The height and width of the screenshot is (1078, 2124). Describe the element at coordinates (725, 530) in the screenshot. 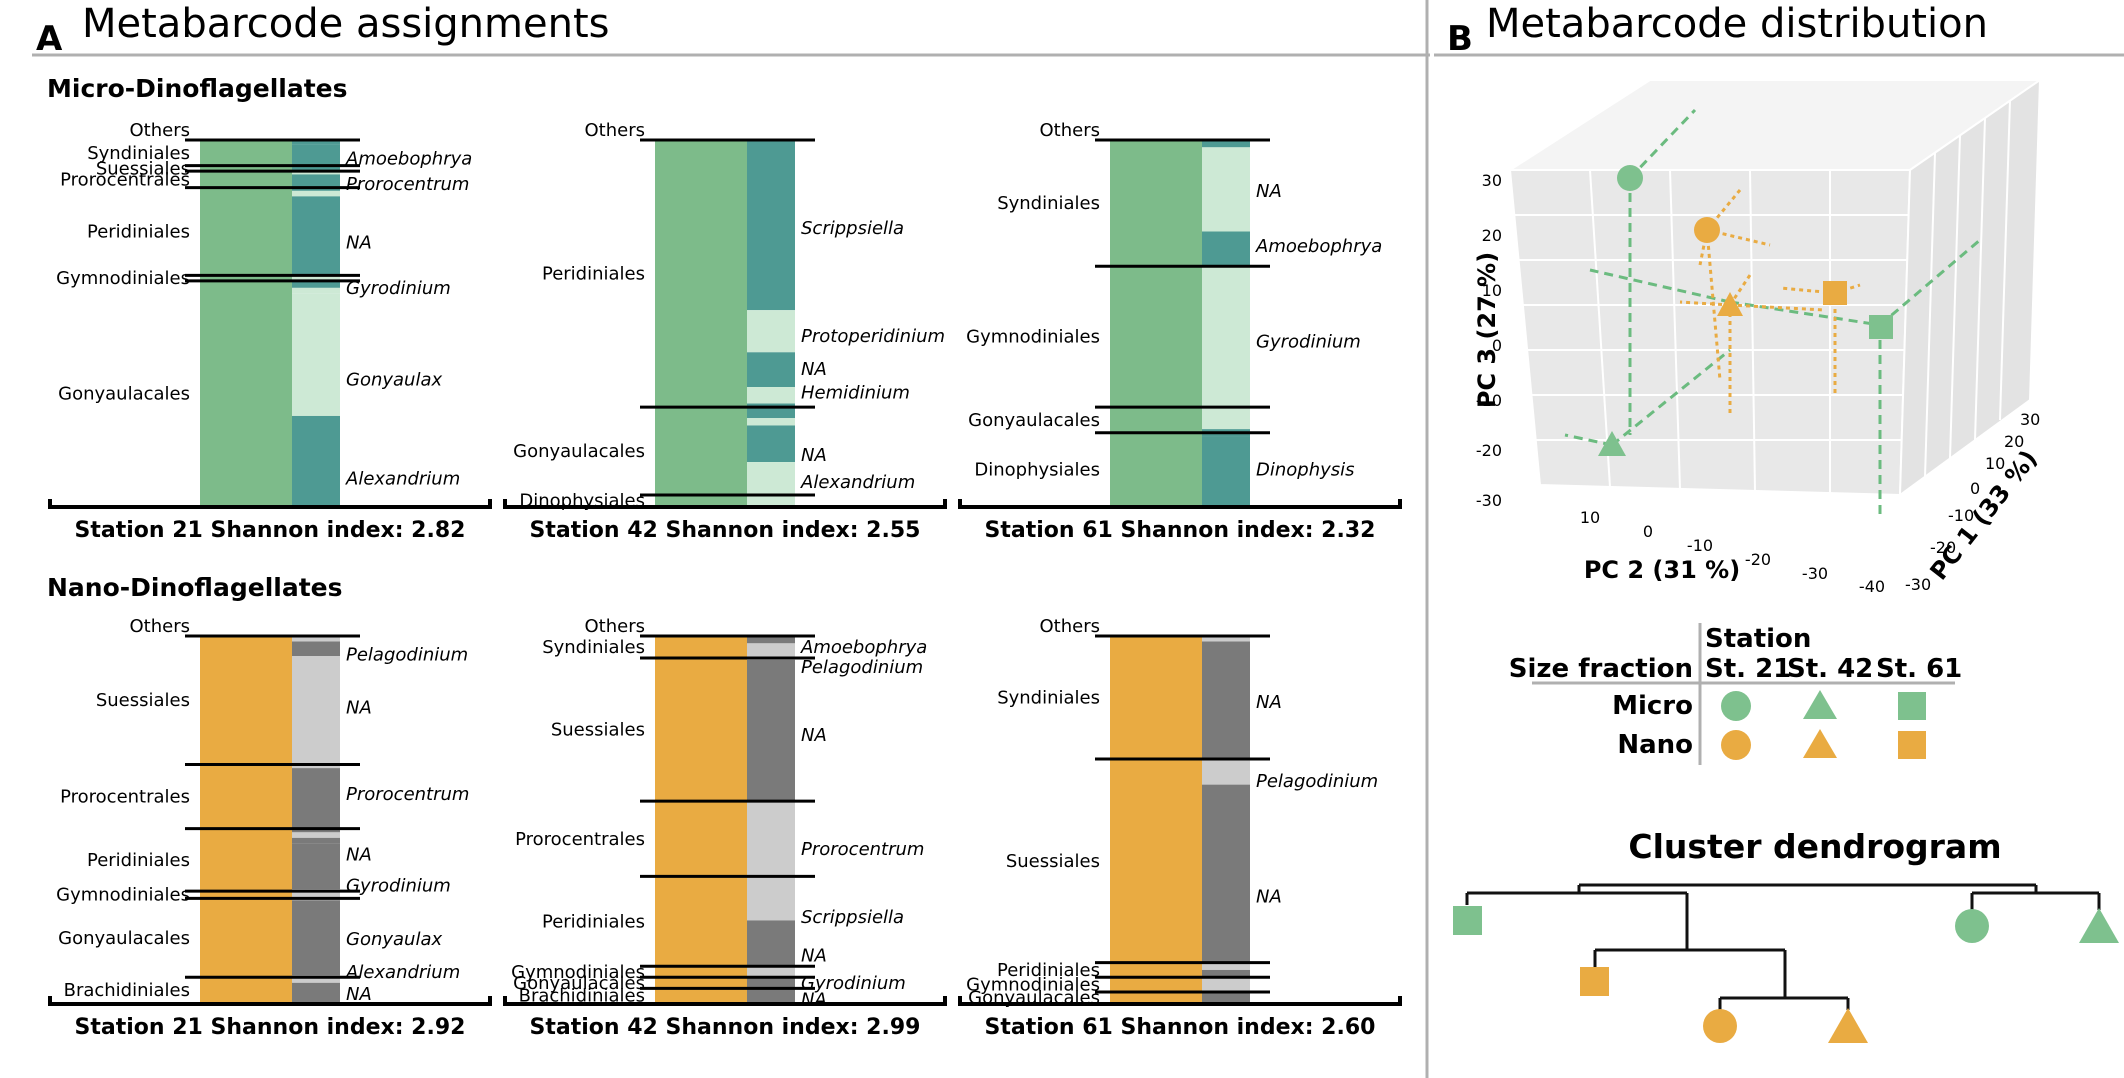

I see `station-label: Station 42 Shannon index: 2.55` at that location.